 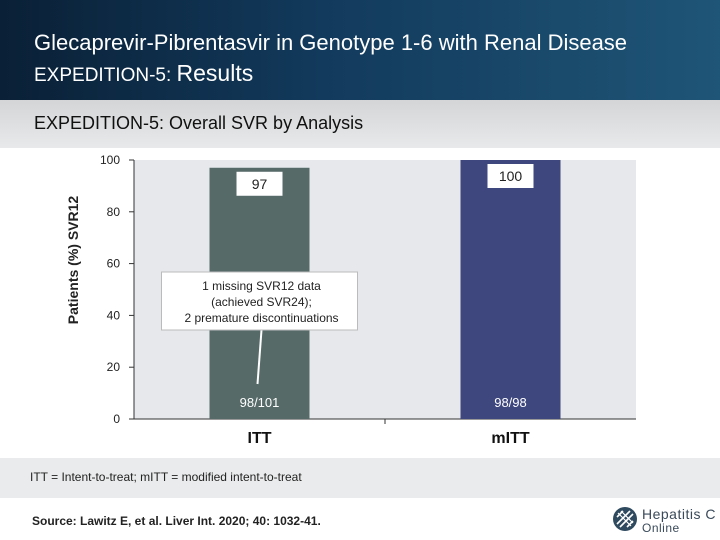 What do you see at coordinates (114, 315) in the screenshot?
I see `y-tick-label: 40` at bounding box center [114, 315].